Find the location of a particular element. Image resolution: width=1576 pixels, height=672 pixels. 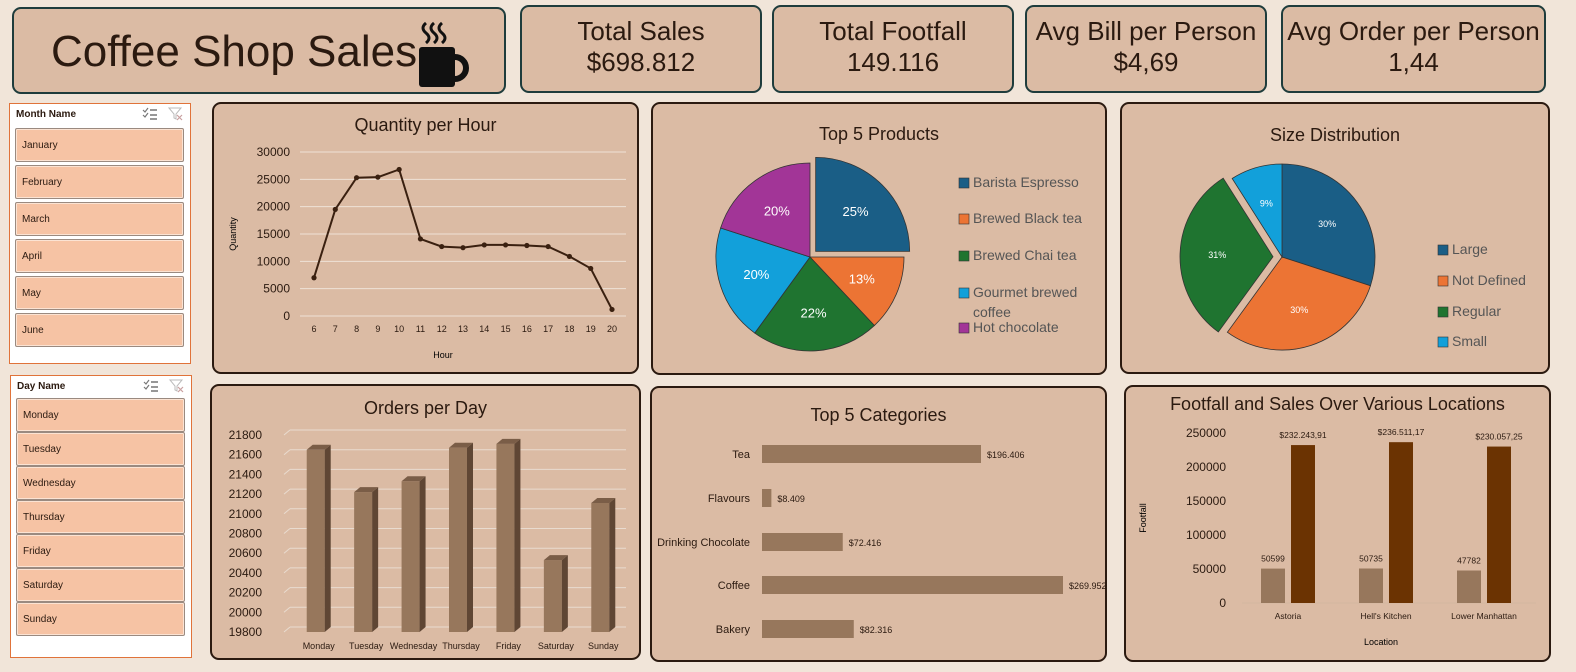

kpi-avg-order: Avg Order per Person 1,44 is located at coordinates (1413, 49).